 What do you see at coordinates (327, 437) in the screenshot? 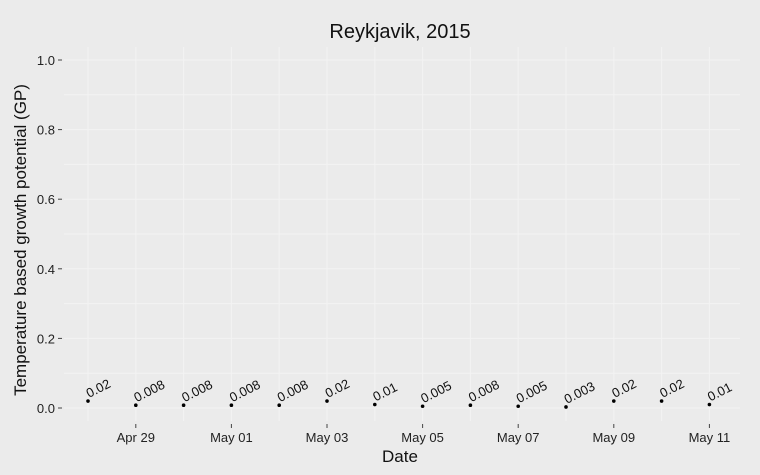
I see `x-tick-label: May 03` at bounding box center [327, 437].